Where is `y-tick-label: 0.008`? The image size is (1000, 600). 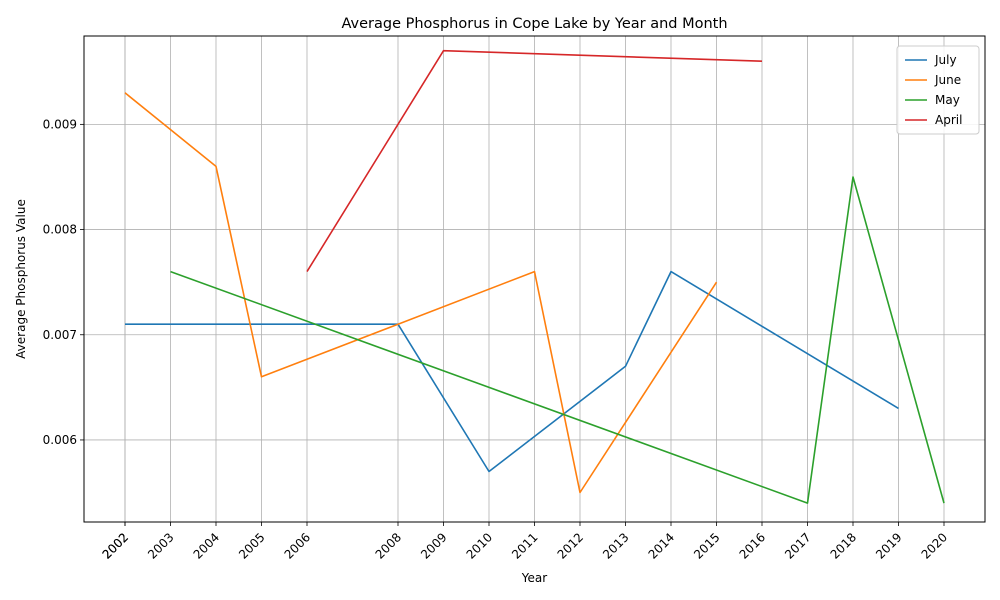
y-tick-label: 0.008 is located at coordinates (60, 230).